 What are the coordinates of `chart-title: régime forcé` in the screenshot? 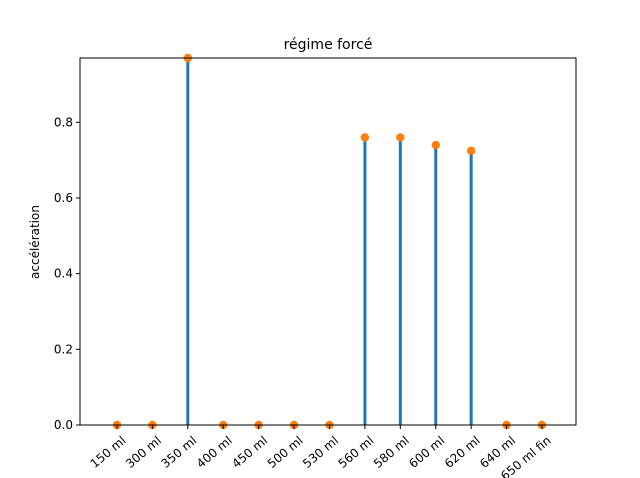 It's located at (328, 45).